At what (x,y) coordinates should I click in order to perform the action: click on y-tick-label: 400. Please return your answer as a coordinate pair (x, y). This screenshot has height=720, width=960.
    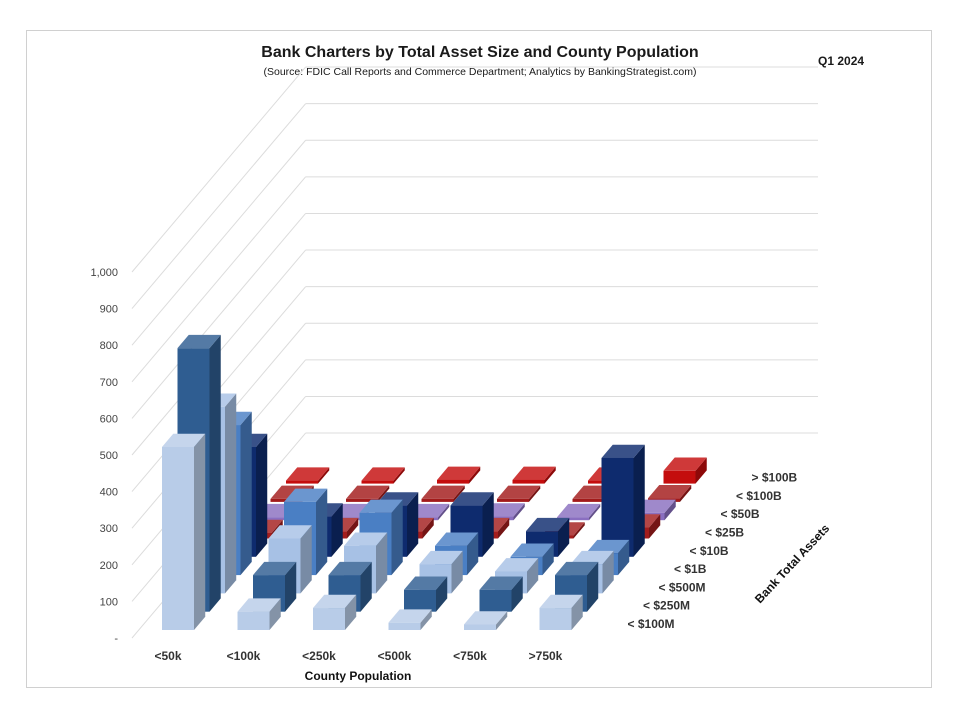
    Looking at the image, I should click on (109, 493).